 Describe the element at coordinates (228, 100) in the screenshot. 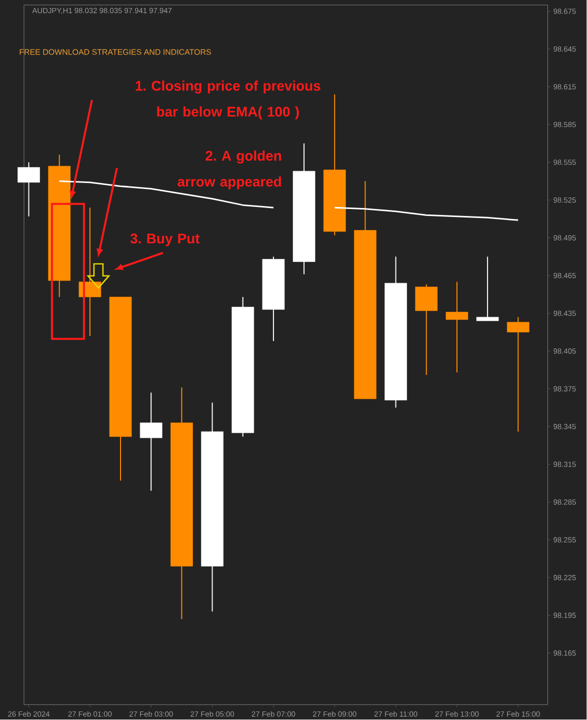

I see `annotation: 1. Closing price of previous bar below EMA( 100 )` at that location.